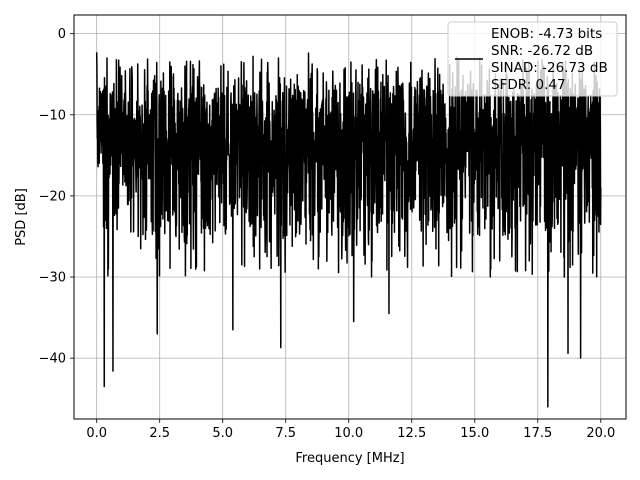 The width and height of the screenshot is (640, 480). Describe the element at coordinates (348, 433) in the screenshot. I see `x-tick-label: 10.0` at that location.